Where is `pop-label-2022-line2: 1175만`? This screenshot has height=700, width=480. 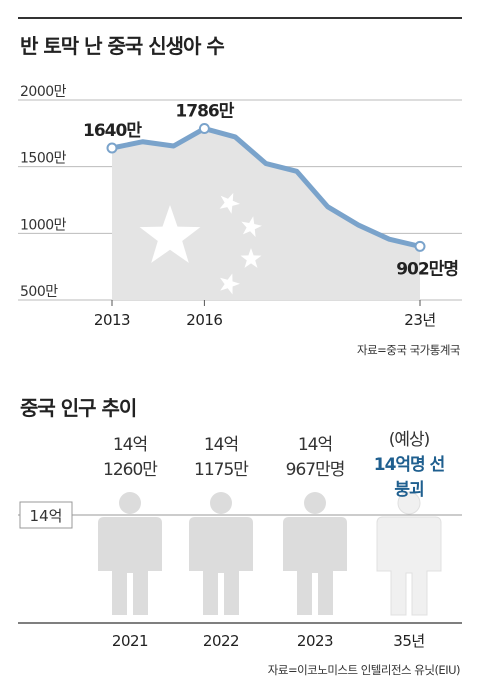 pop-label-2022-line2: 1175만 is located at coordinates (221, 470).